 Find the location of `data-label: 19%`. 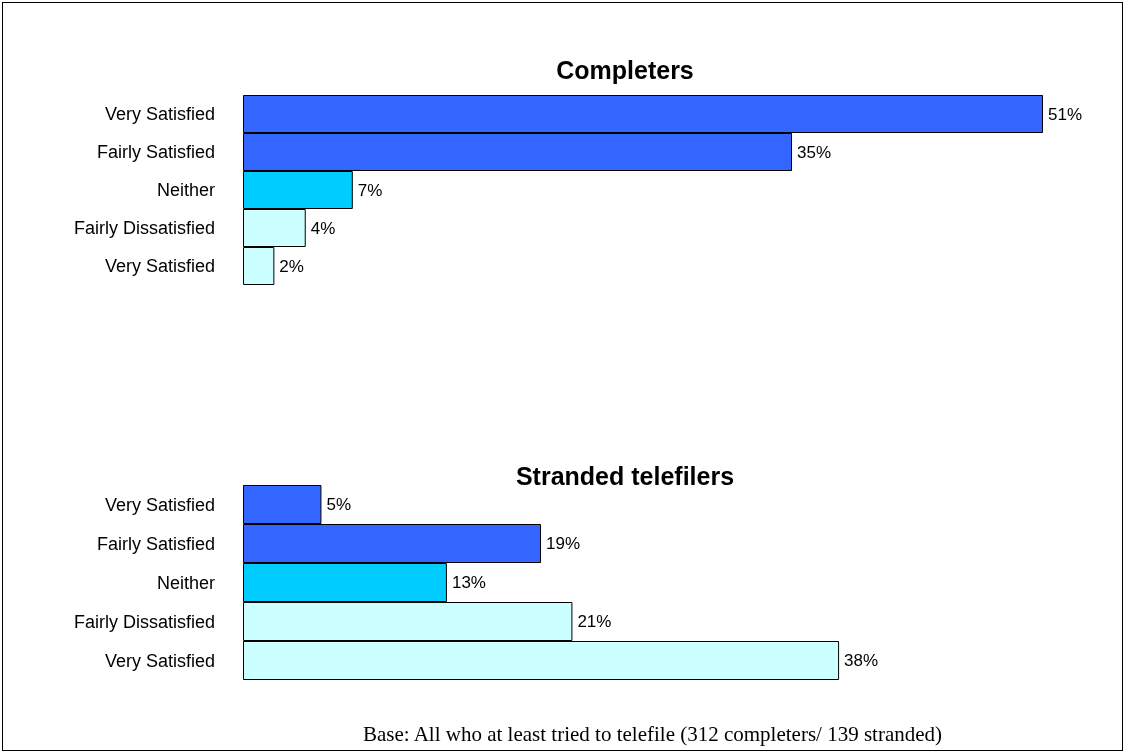

data-label: 19% is located at coordinates (563, 543).